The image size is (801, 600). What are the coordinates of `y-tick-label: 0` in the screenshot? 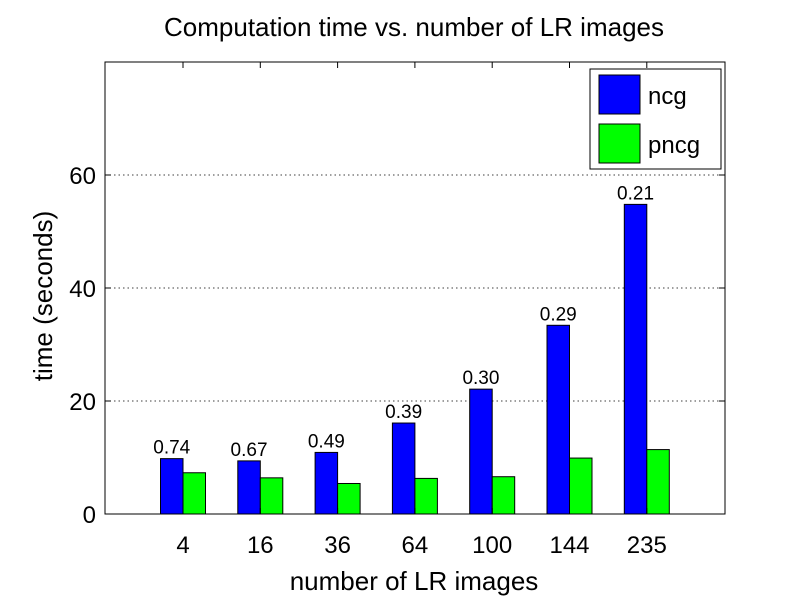 It's located at (89, 515).